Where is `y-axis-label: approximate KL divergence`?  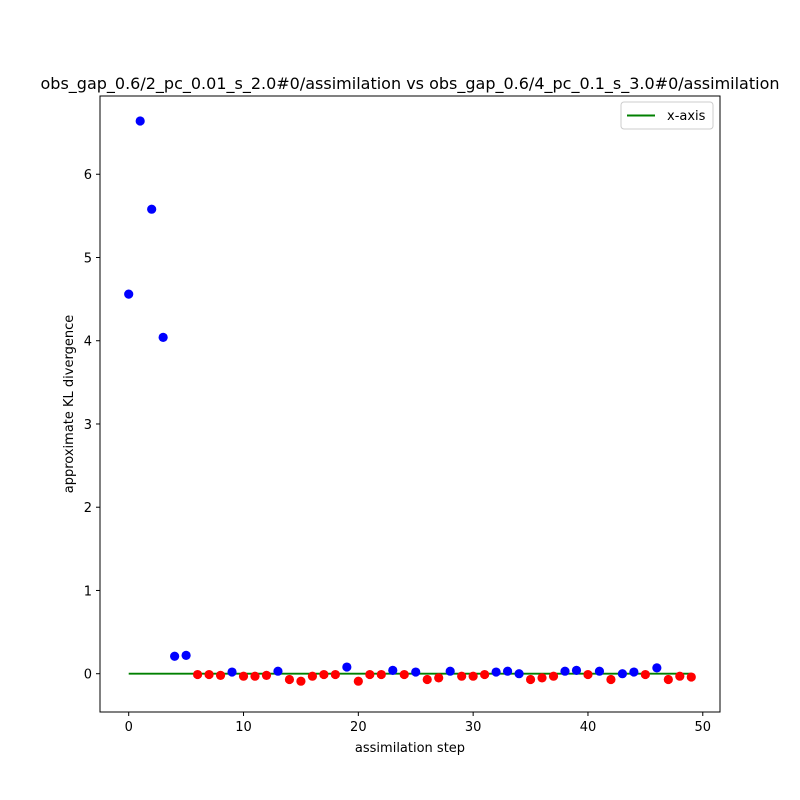
y-axis-label: approximate KL divergence is located at coordinates (69, 404).